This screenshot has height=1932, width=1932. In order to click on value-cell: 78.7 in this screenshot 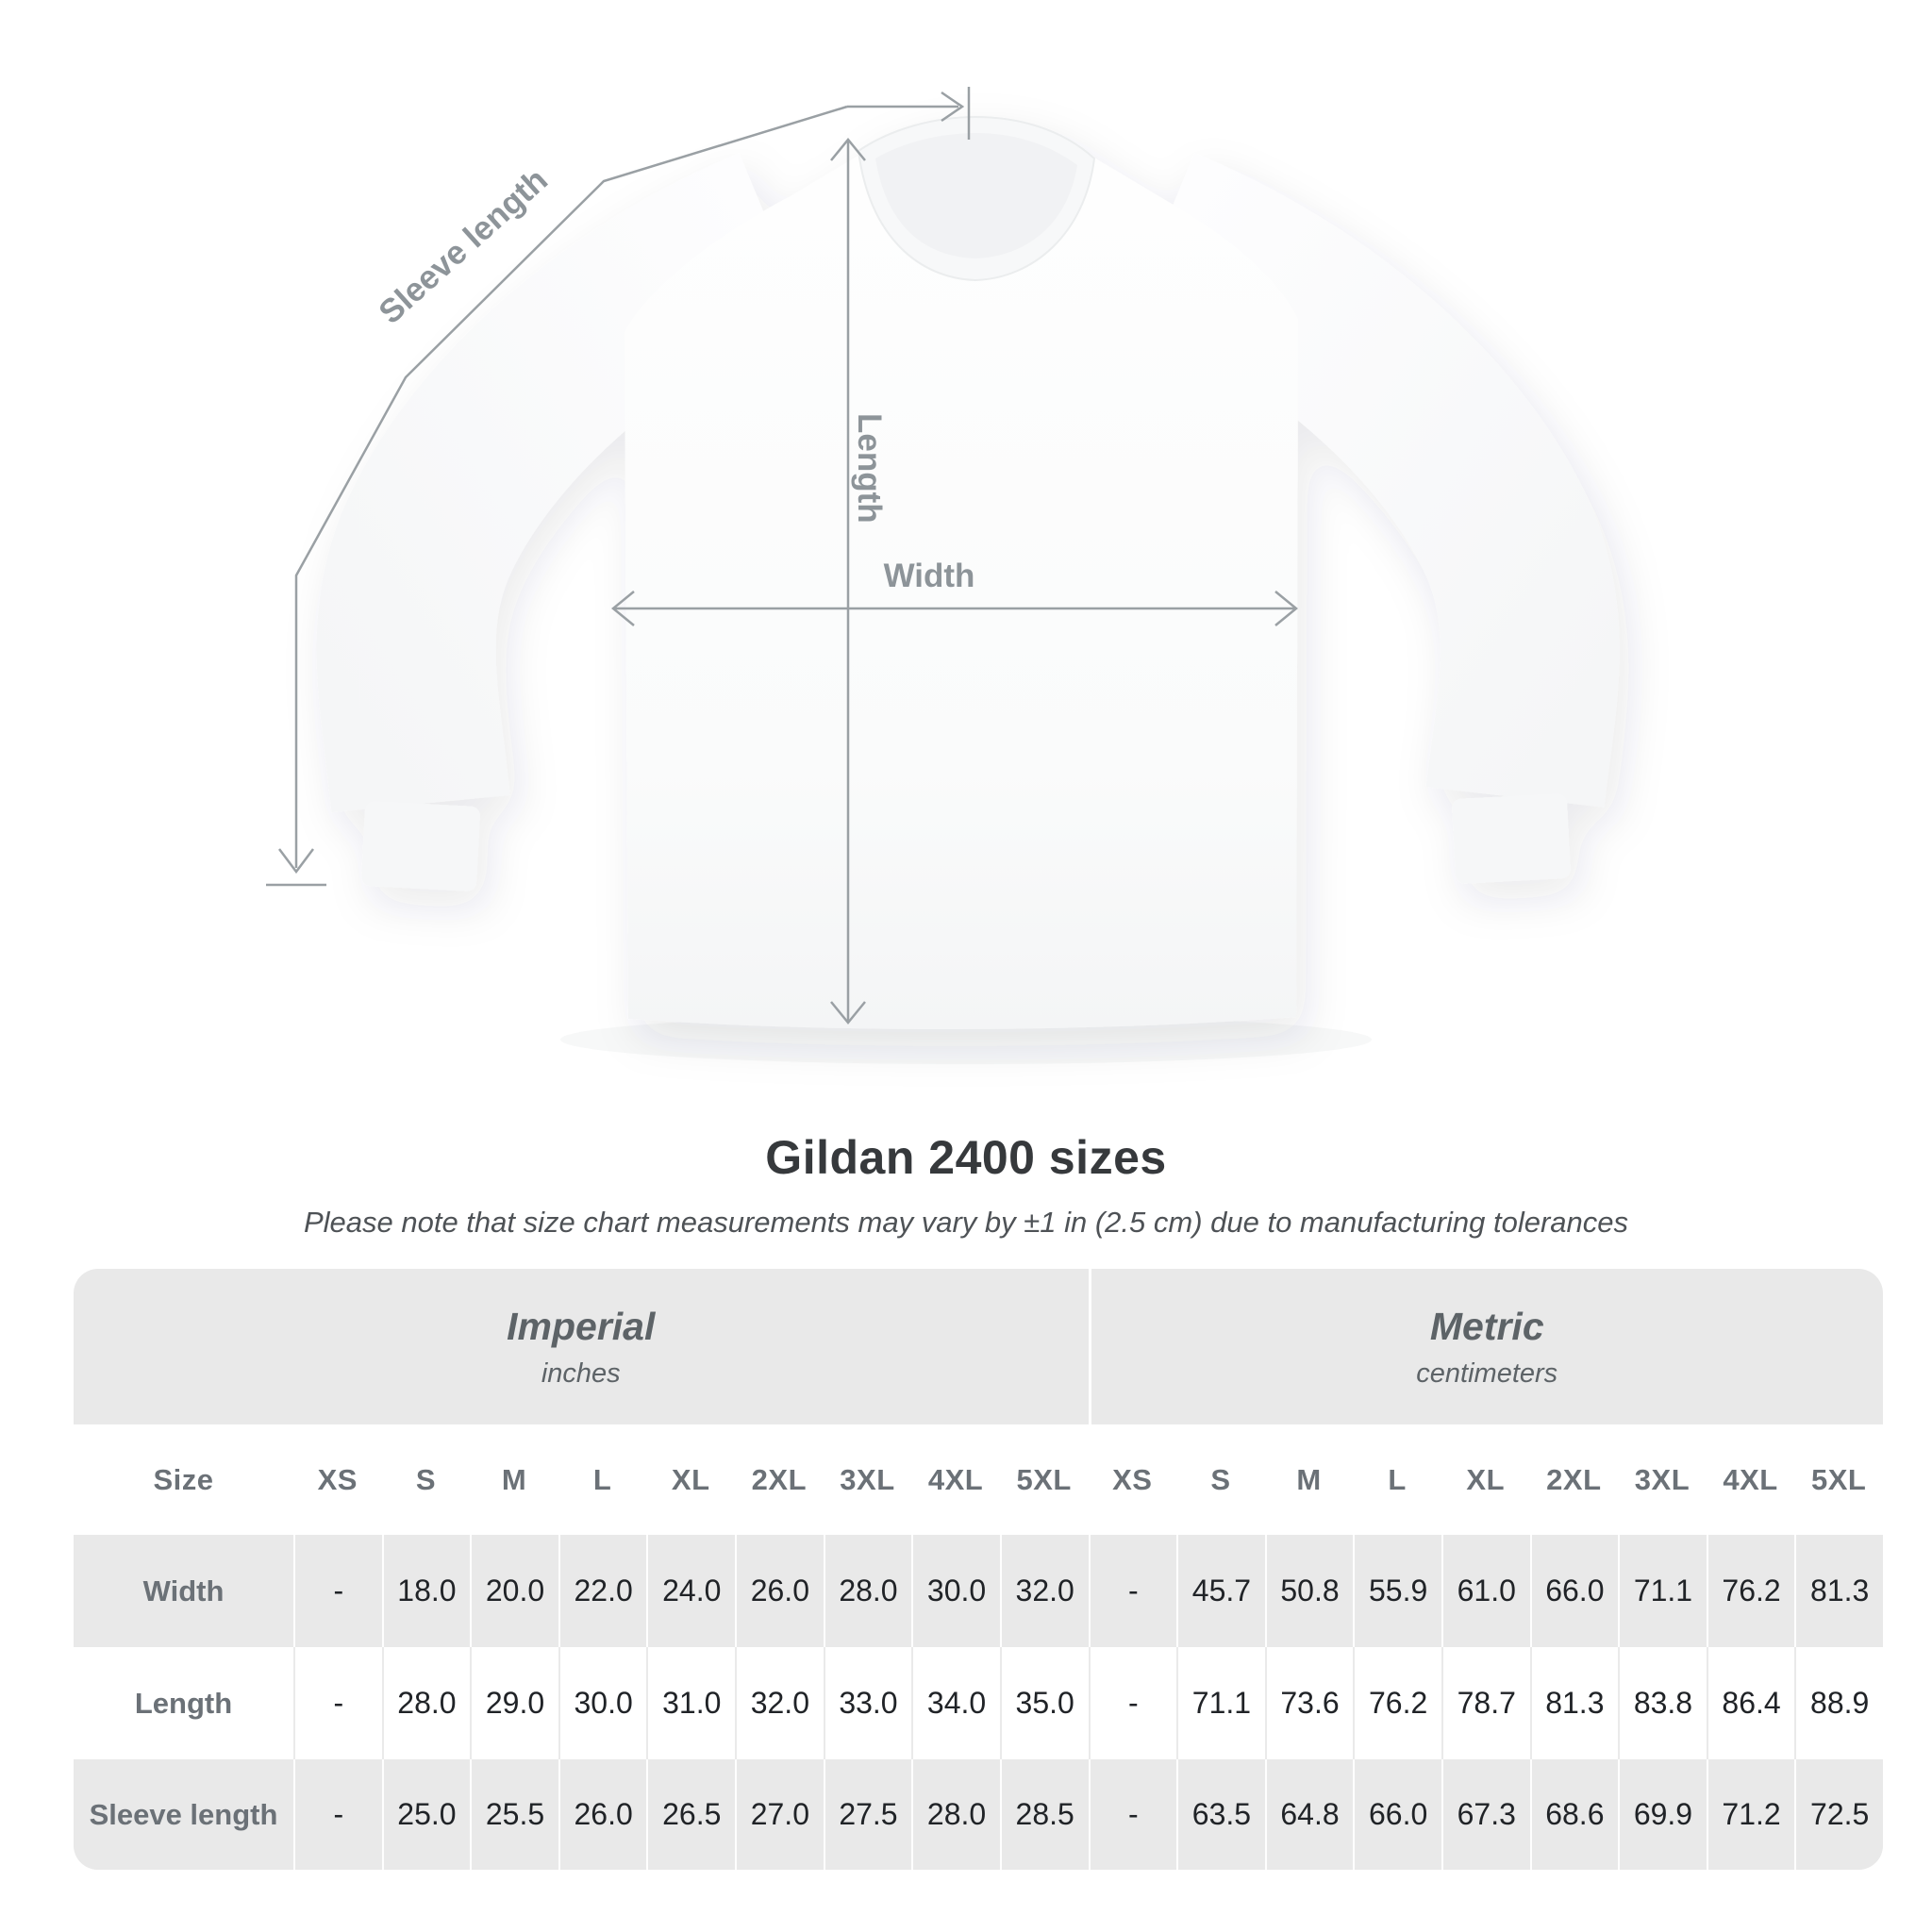, I will do `click(1486, 1703)`.